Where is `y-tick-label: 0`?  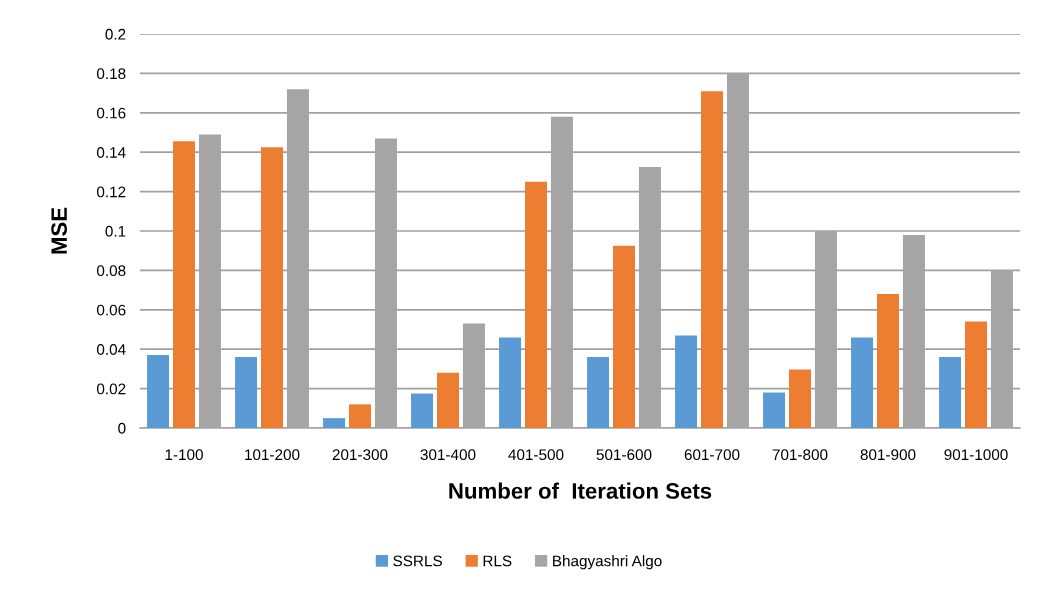 y-tick-label: 0 is located at coordinates (122, 428).